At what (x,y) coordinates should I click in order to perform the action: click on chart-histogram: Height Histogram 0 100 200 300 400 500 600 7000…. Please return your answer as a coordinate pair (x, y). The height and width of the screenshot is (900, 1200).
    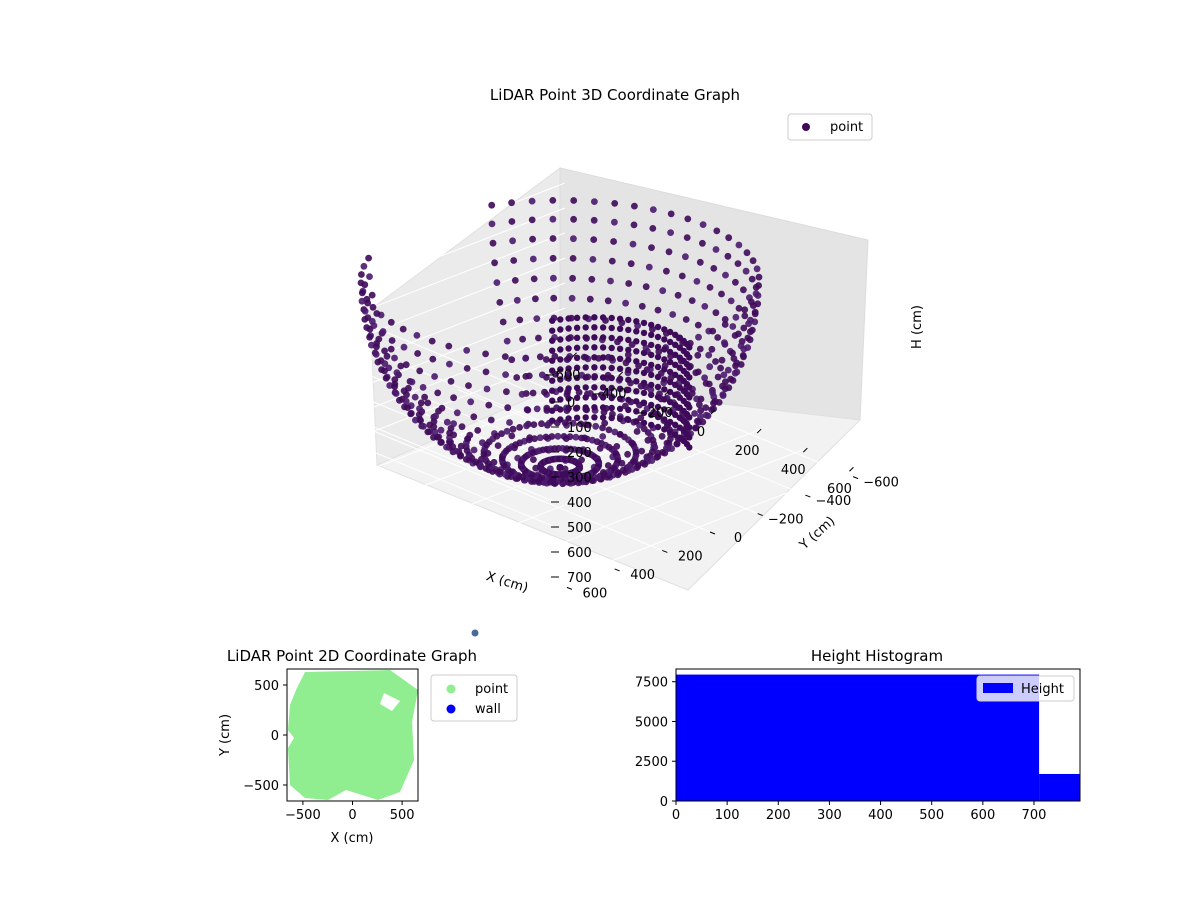
    Looking at the image, I should click on (858, 735).